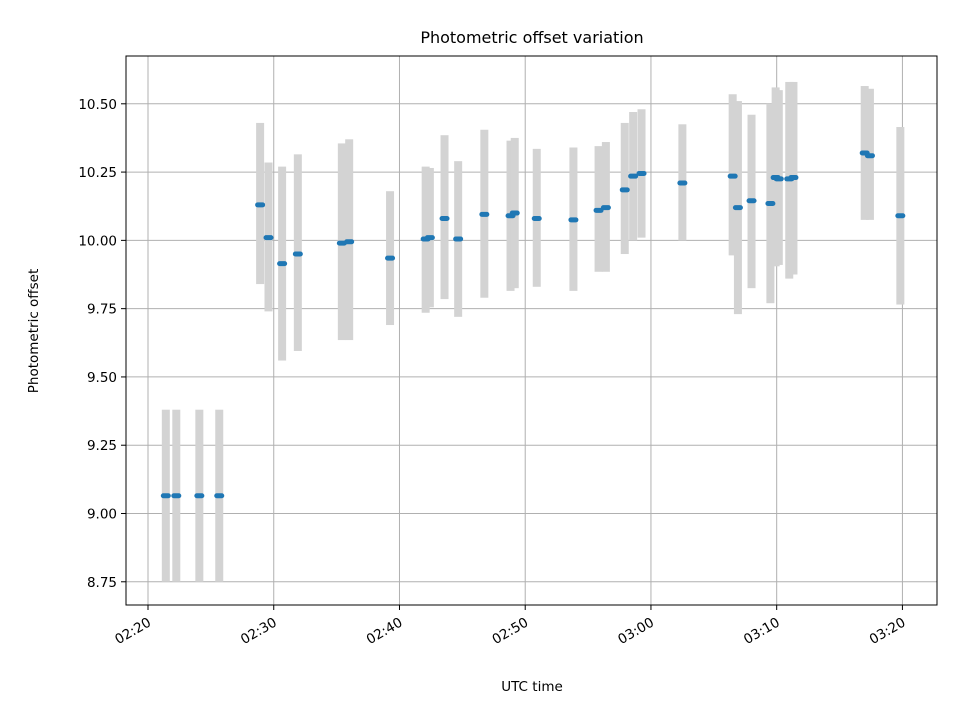  I want to click on y-axis-ticks: 8.75 9.00 9.25 9.50 9.75 10.00 10.25 10.50, so click(102, 344).